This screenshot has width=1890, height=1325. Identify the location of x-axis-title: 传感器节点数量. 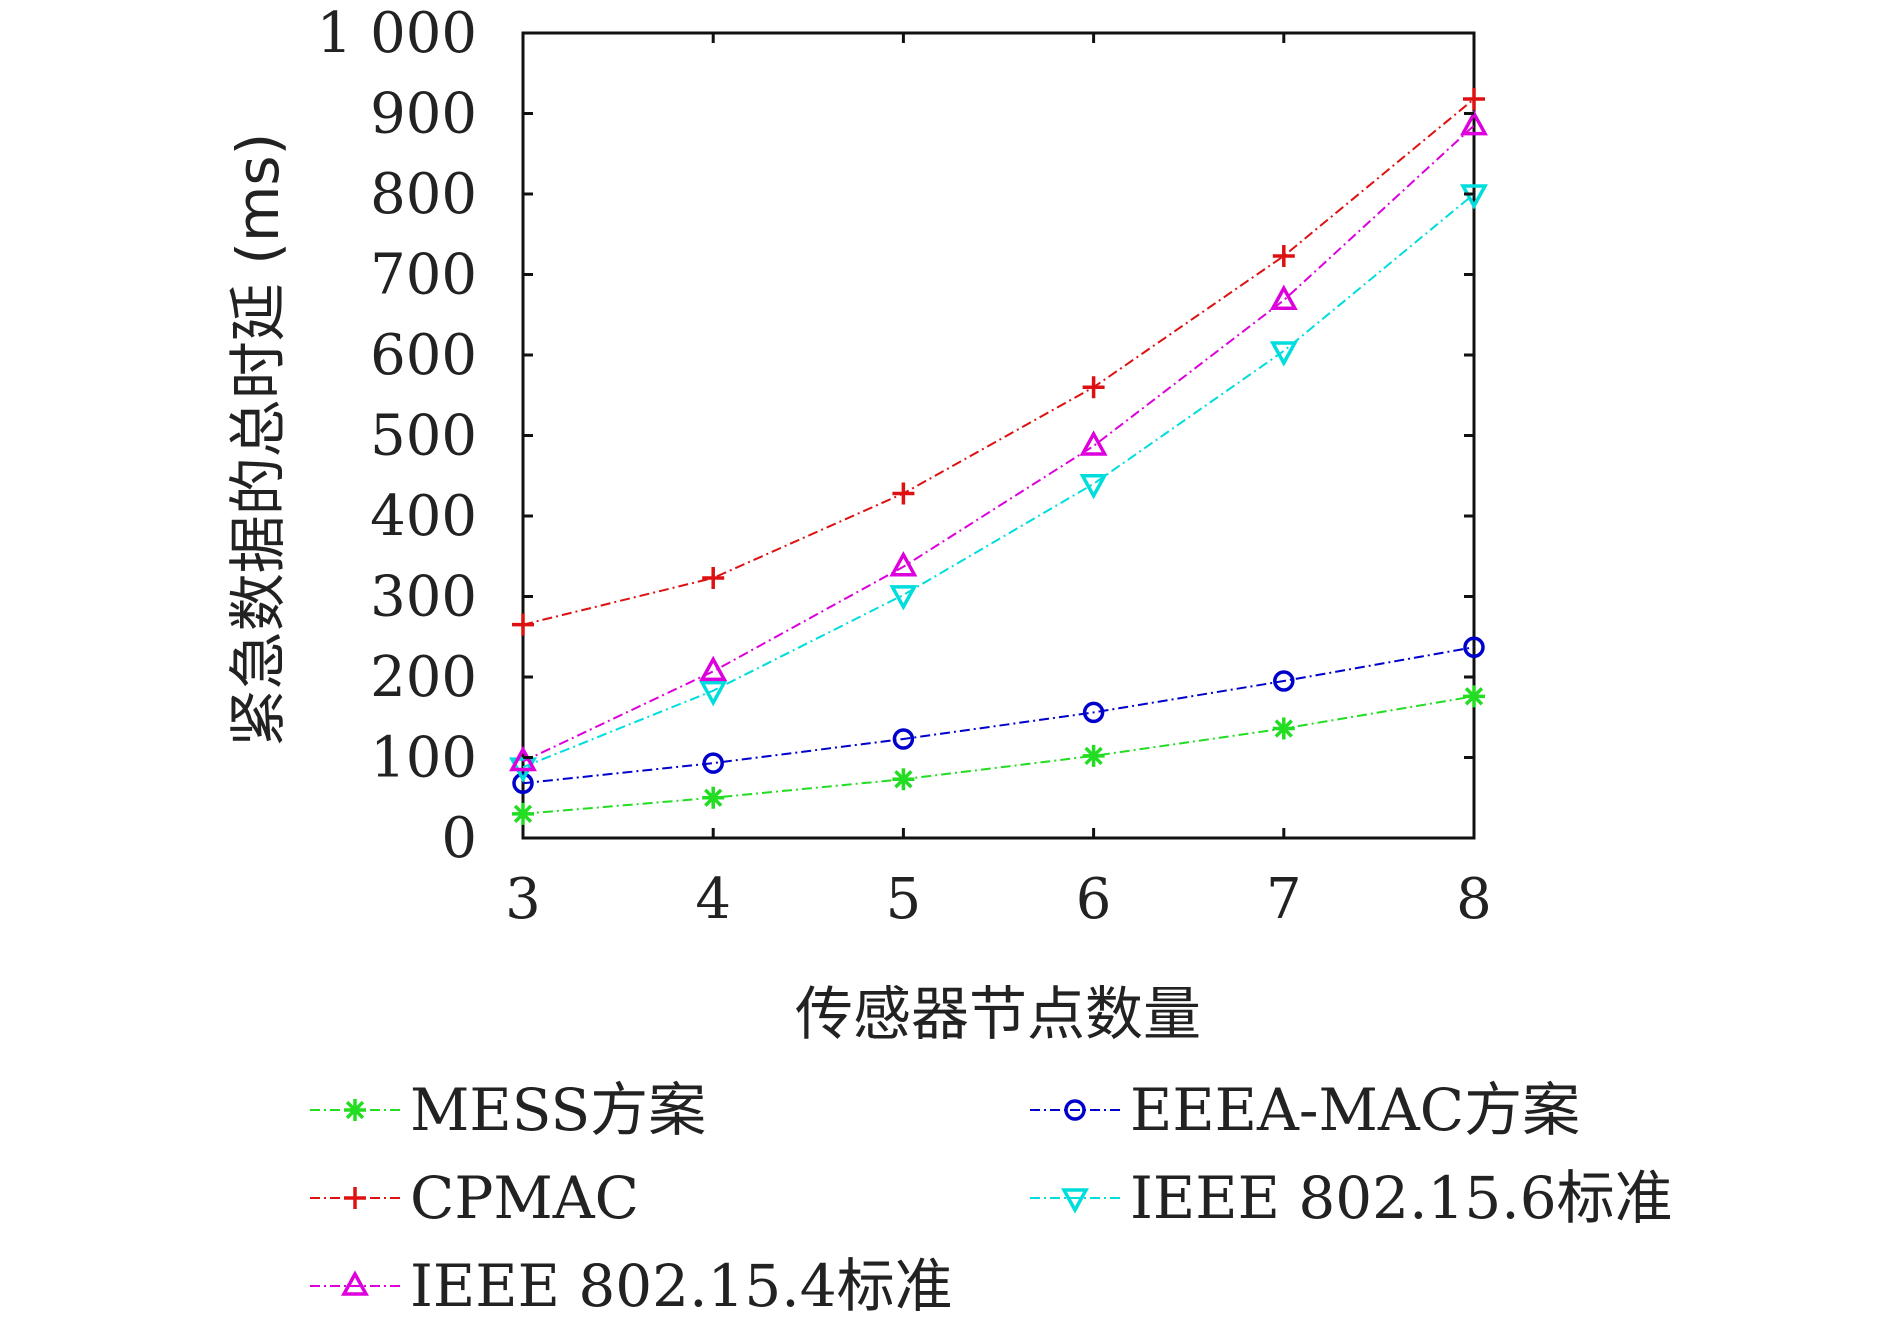
(998, 1014).